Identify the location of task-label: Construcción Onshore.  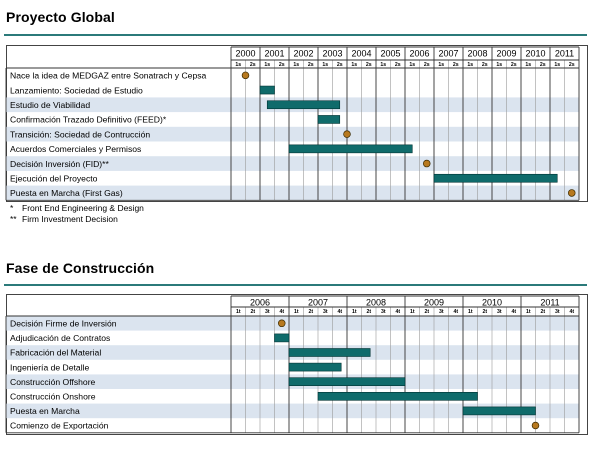
(53, 397).